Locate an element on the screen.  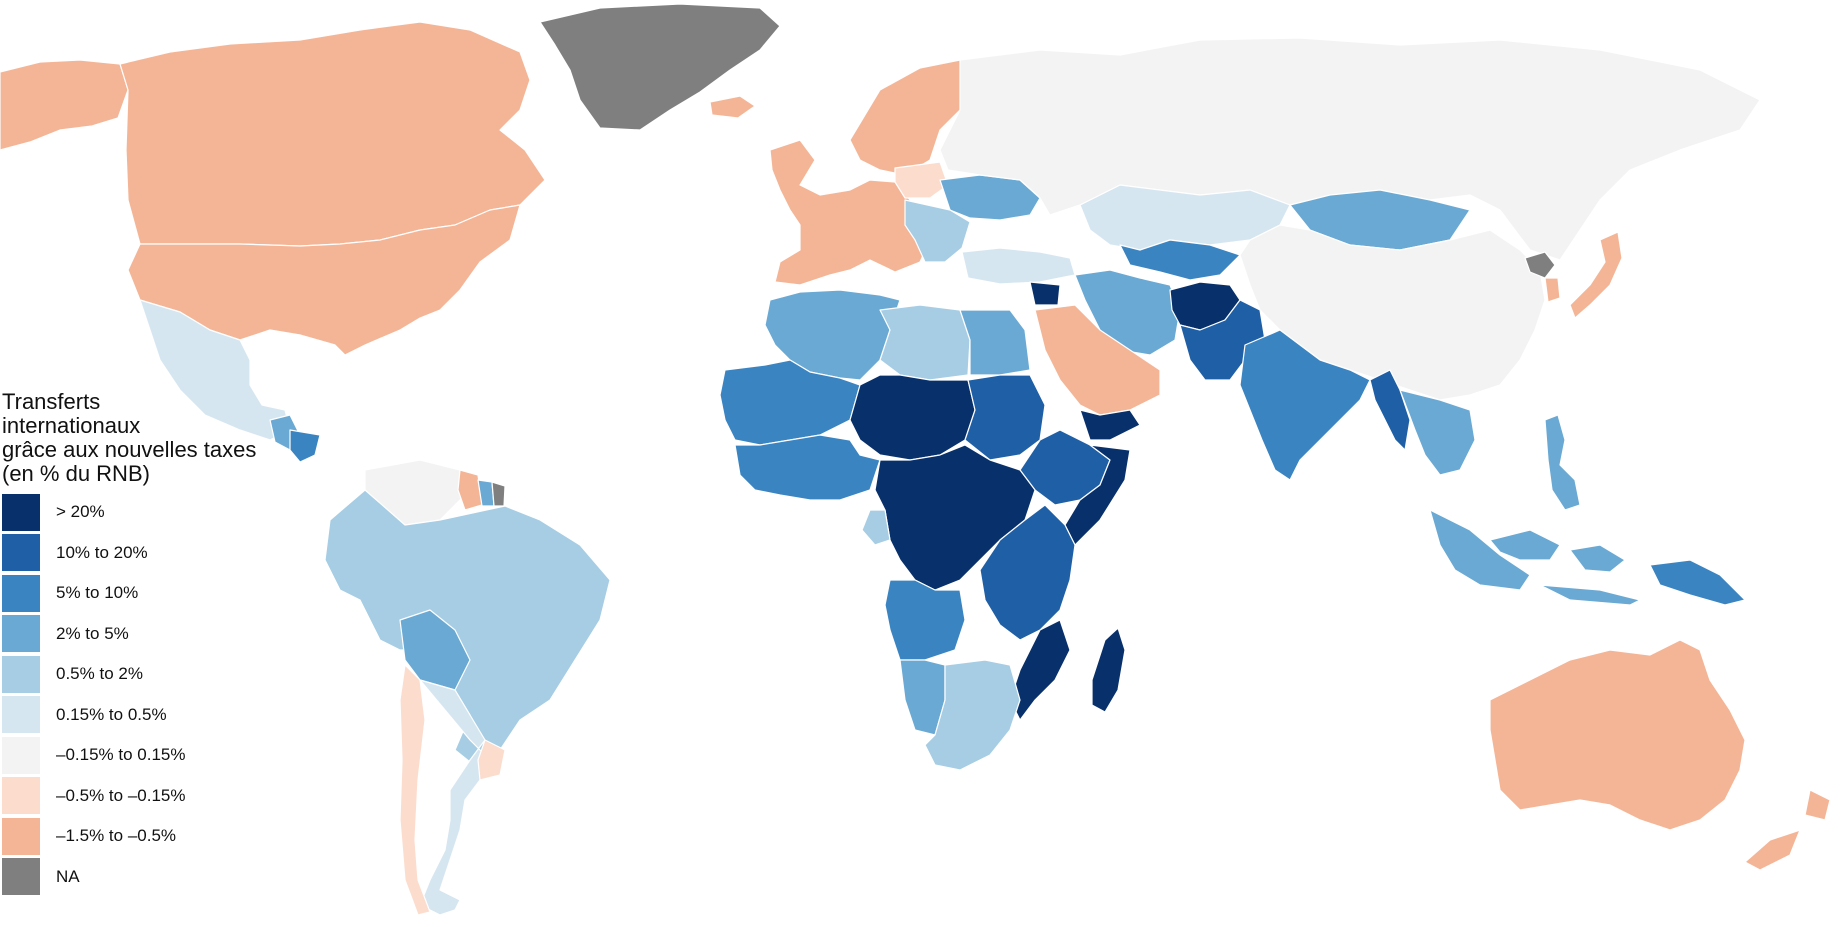
legend-label: 10% to 20% is located at coordinates (102, 552).